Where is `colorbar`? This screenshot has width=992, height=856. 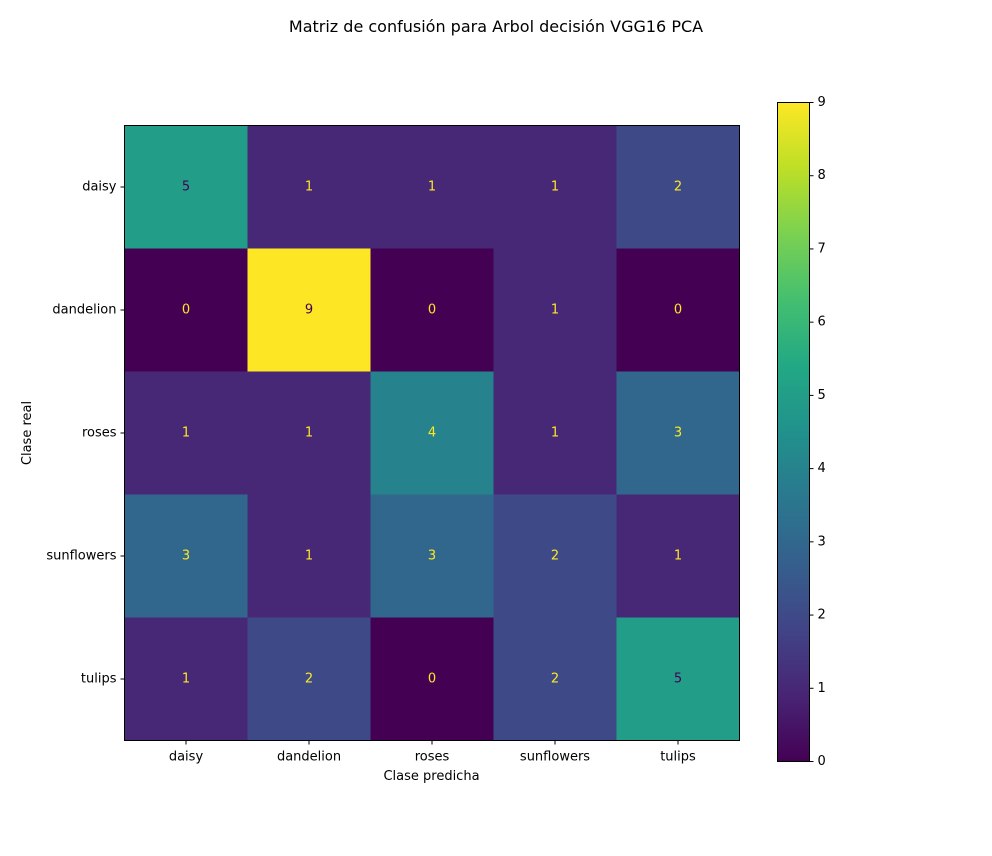 colorbar is located at coordinates (793, 432).